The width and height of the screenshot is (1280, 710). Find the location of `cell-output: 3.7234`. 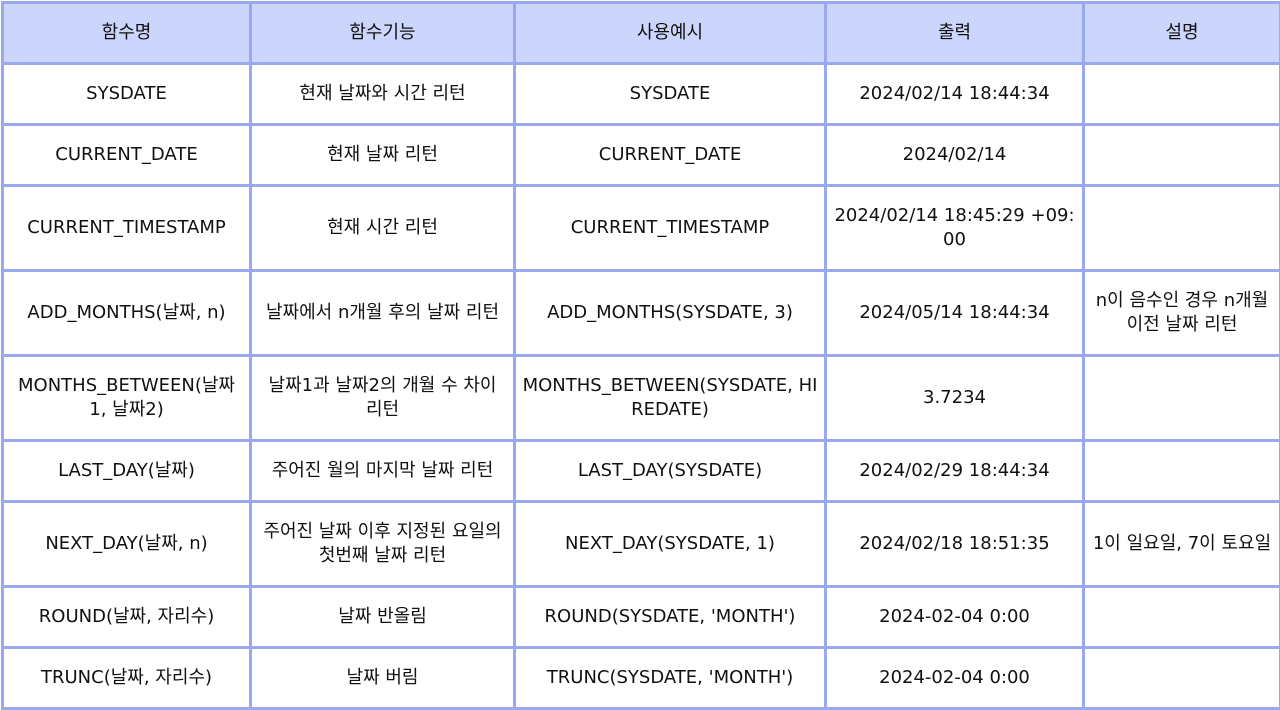

cell-output: 3.7234 is located at coordinates (954, 398).